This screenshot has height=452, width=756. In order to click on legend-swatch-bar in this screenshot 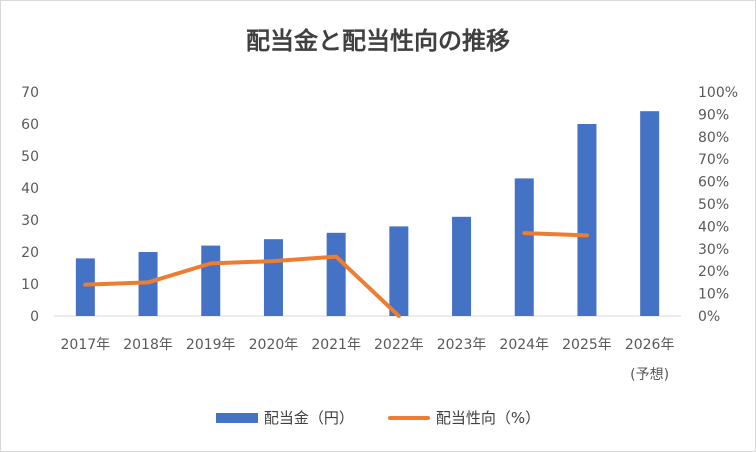, I will do `click(236, 417)`.